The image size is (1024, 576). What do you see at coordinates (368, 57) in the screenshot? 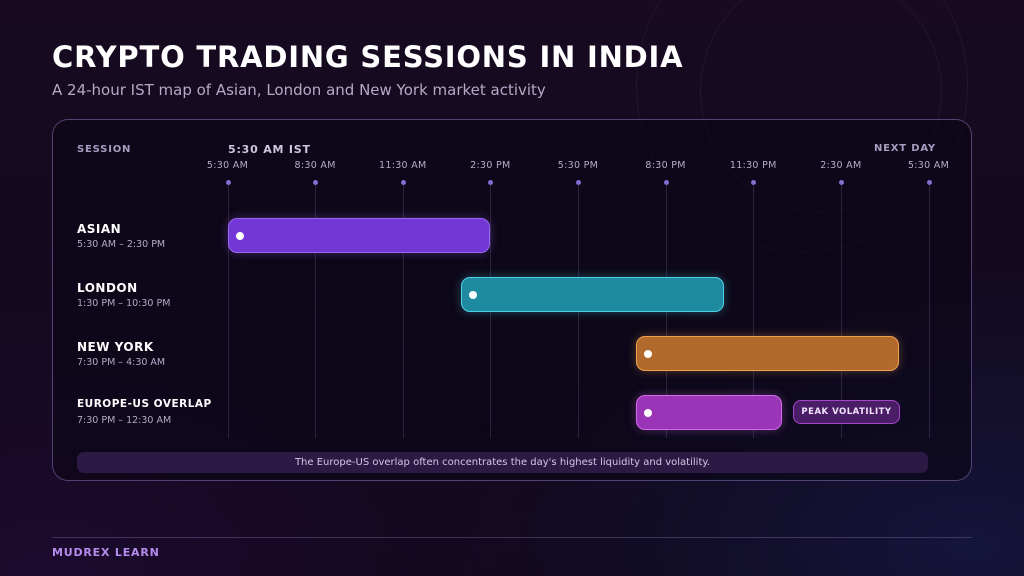
I see `page-title: CRYPTO TRADING SESSIONS IN INDIA` at bounding box center [368, 57].